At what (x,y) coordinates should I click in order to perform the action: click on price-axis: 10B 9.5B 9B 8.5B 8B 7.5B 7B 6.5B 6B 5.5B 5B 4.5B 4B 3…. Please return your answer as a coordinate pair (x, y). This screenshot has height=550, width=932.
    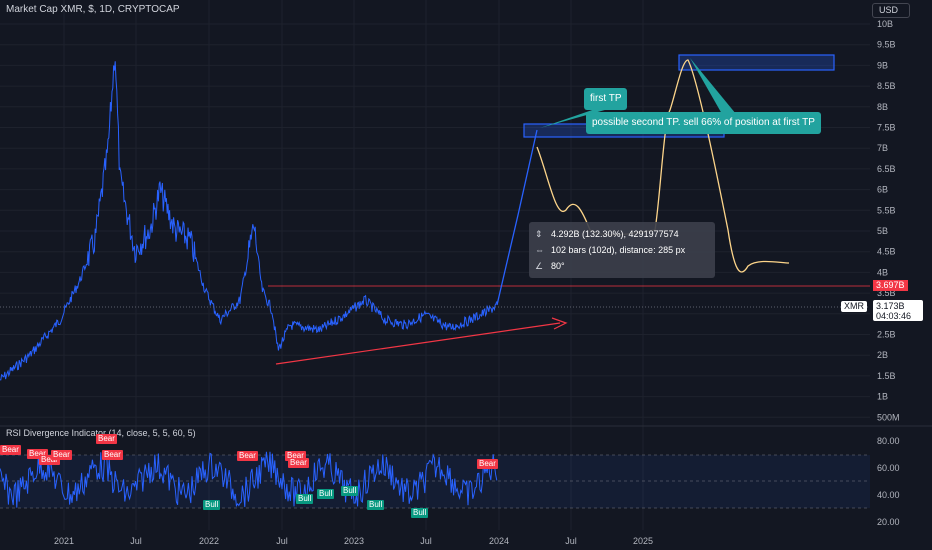
    Looking at the image, I should click on (888, 220).